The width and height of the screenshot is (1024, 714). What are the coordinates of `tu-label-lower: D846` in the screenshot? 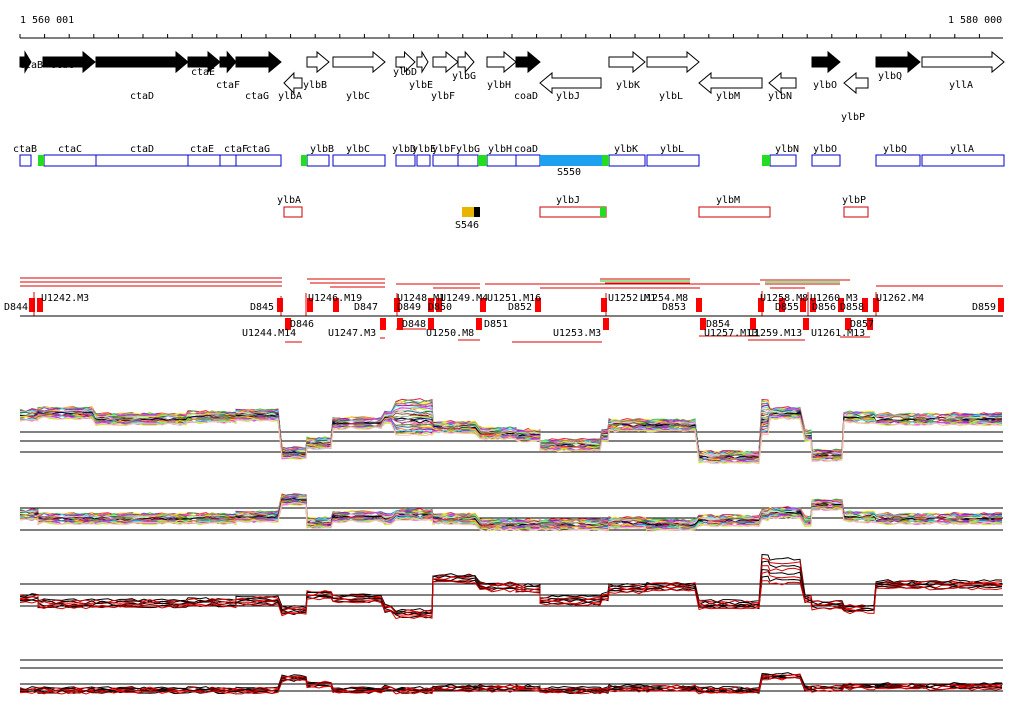 It's located at (302, 324).